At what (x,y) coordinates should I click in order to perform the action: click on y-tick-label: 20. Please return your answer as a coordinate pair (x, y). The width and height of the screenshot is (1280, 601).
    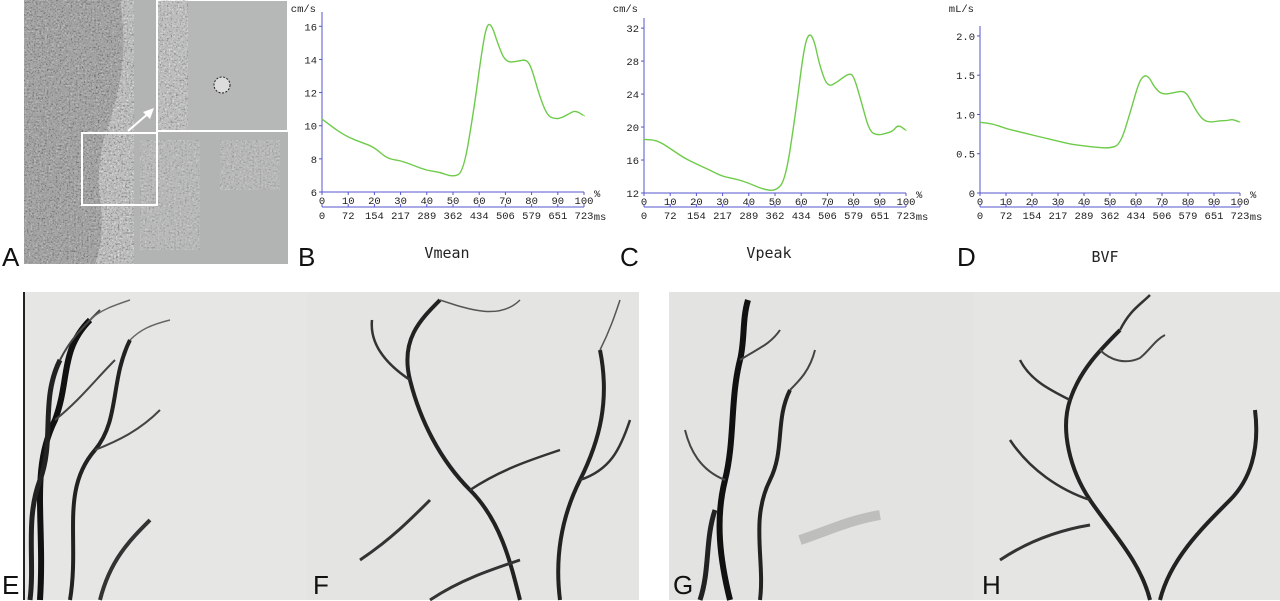
    Looking at the image, I should click on (632, 129).